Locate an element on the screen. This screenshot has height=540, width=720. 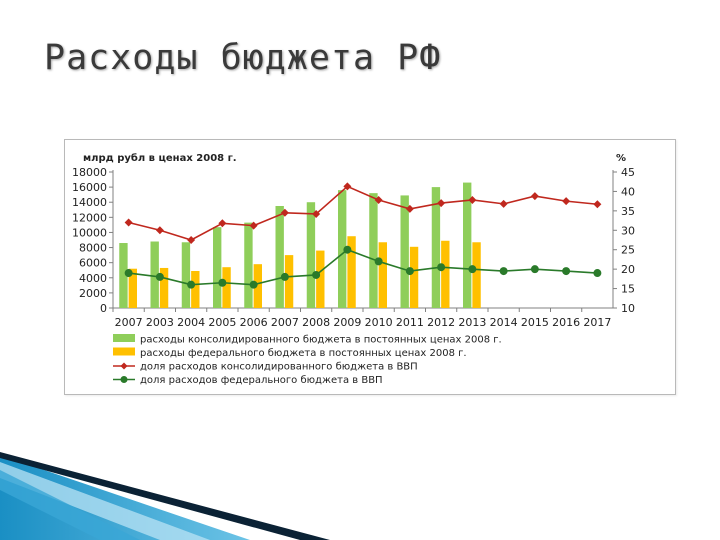
y-left-tick-label: 12000 is located at coordinates (89, 217).